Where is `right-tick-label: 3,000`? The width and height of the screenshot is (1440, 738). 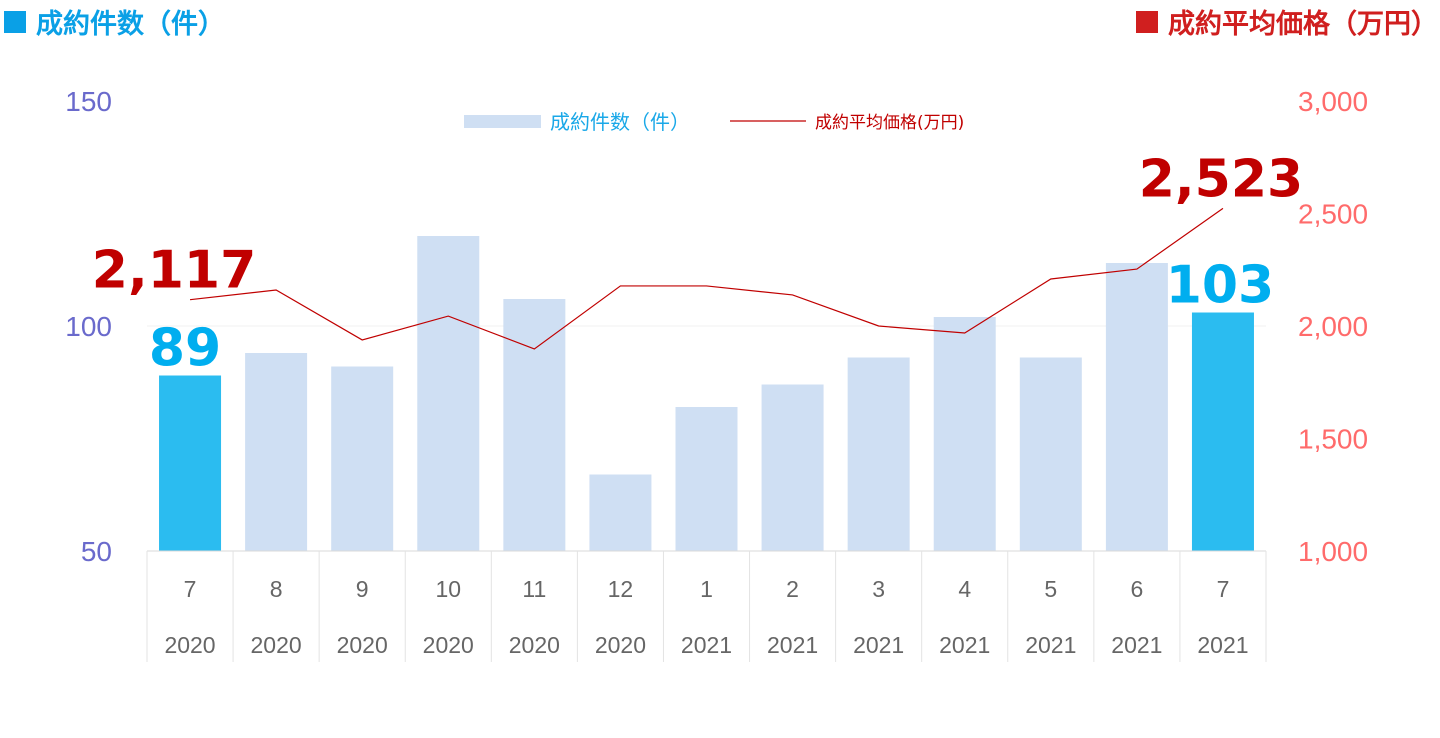 right-tick-label: 3,000 is located at coordinates (1333, 101).